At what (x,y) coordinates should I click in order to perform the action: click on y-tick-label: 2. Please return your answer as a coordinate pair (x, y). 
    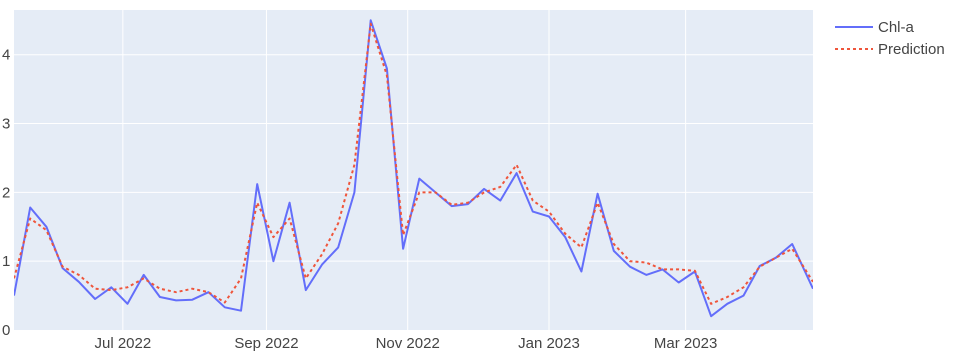
    Looking at the image, I should click on (6, 192).